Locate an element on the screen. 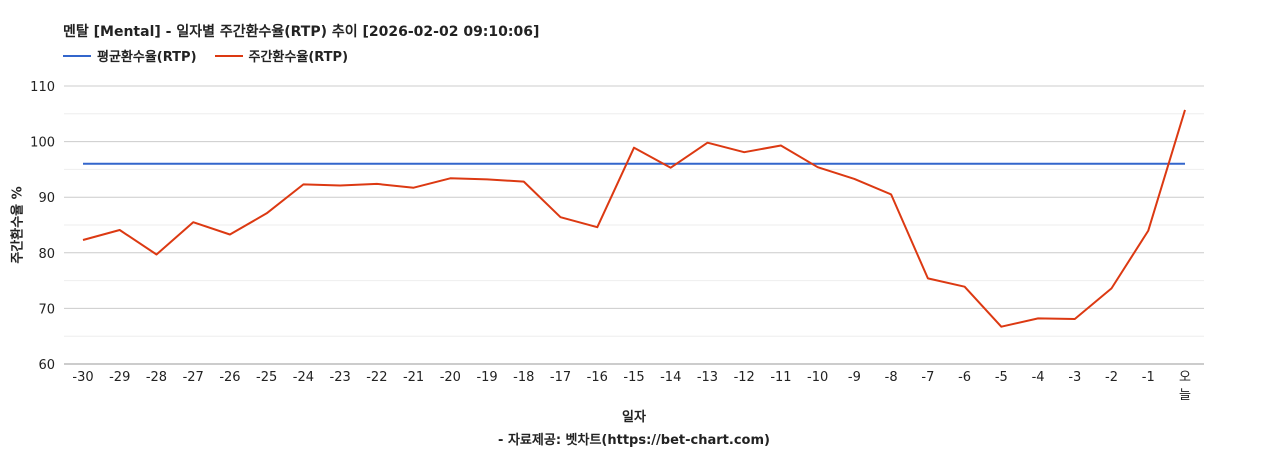  x-tick-label: -3 is located at coordinates (1074, 377).